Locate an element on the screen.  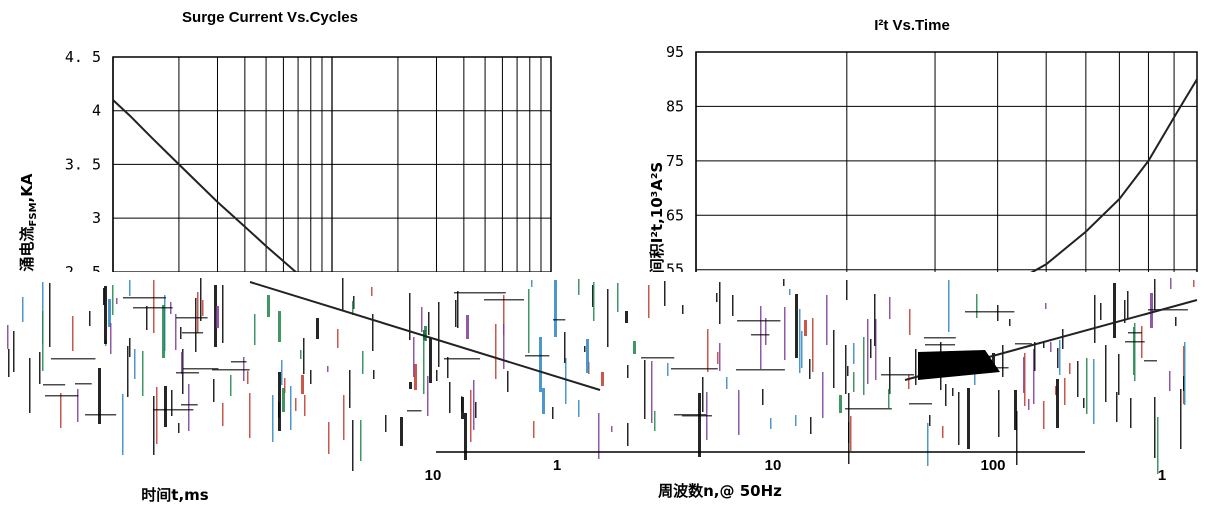
x-axis-label: 时间t,ms is located at coordinates (174, 495).